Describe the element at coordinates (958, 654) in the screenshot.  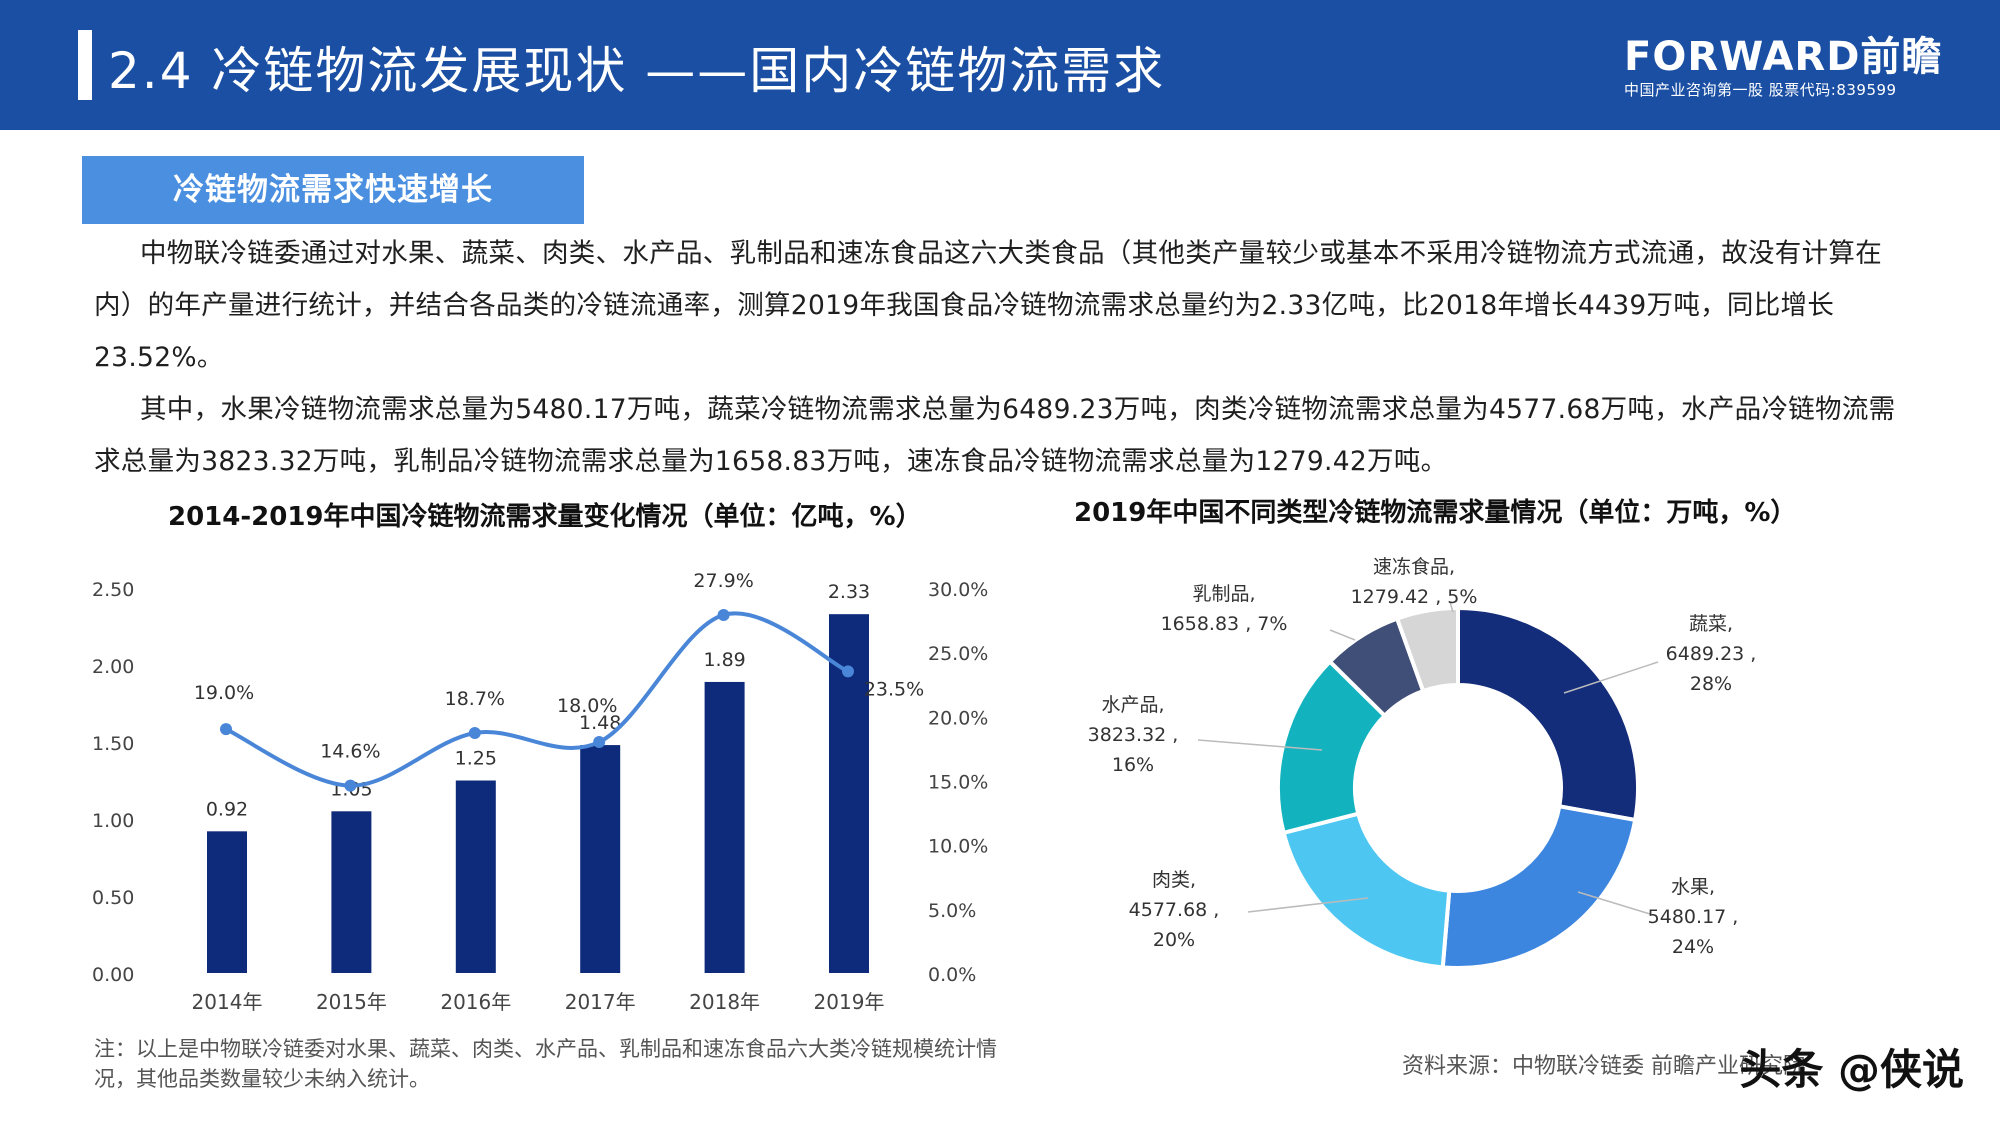
I see `y-right-tick-label: 25.0%` at that location.